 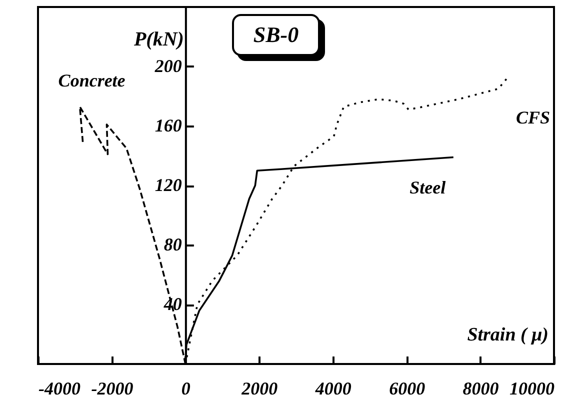 What do you see at coordinates (407, 388) in the screenshot?
I see `x-tick-label: 6000` at bounding box center [407, 388].